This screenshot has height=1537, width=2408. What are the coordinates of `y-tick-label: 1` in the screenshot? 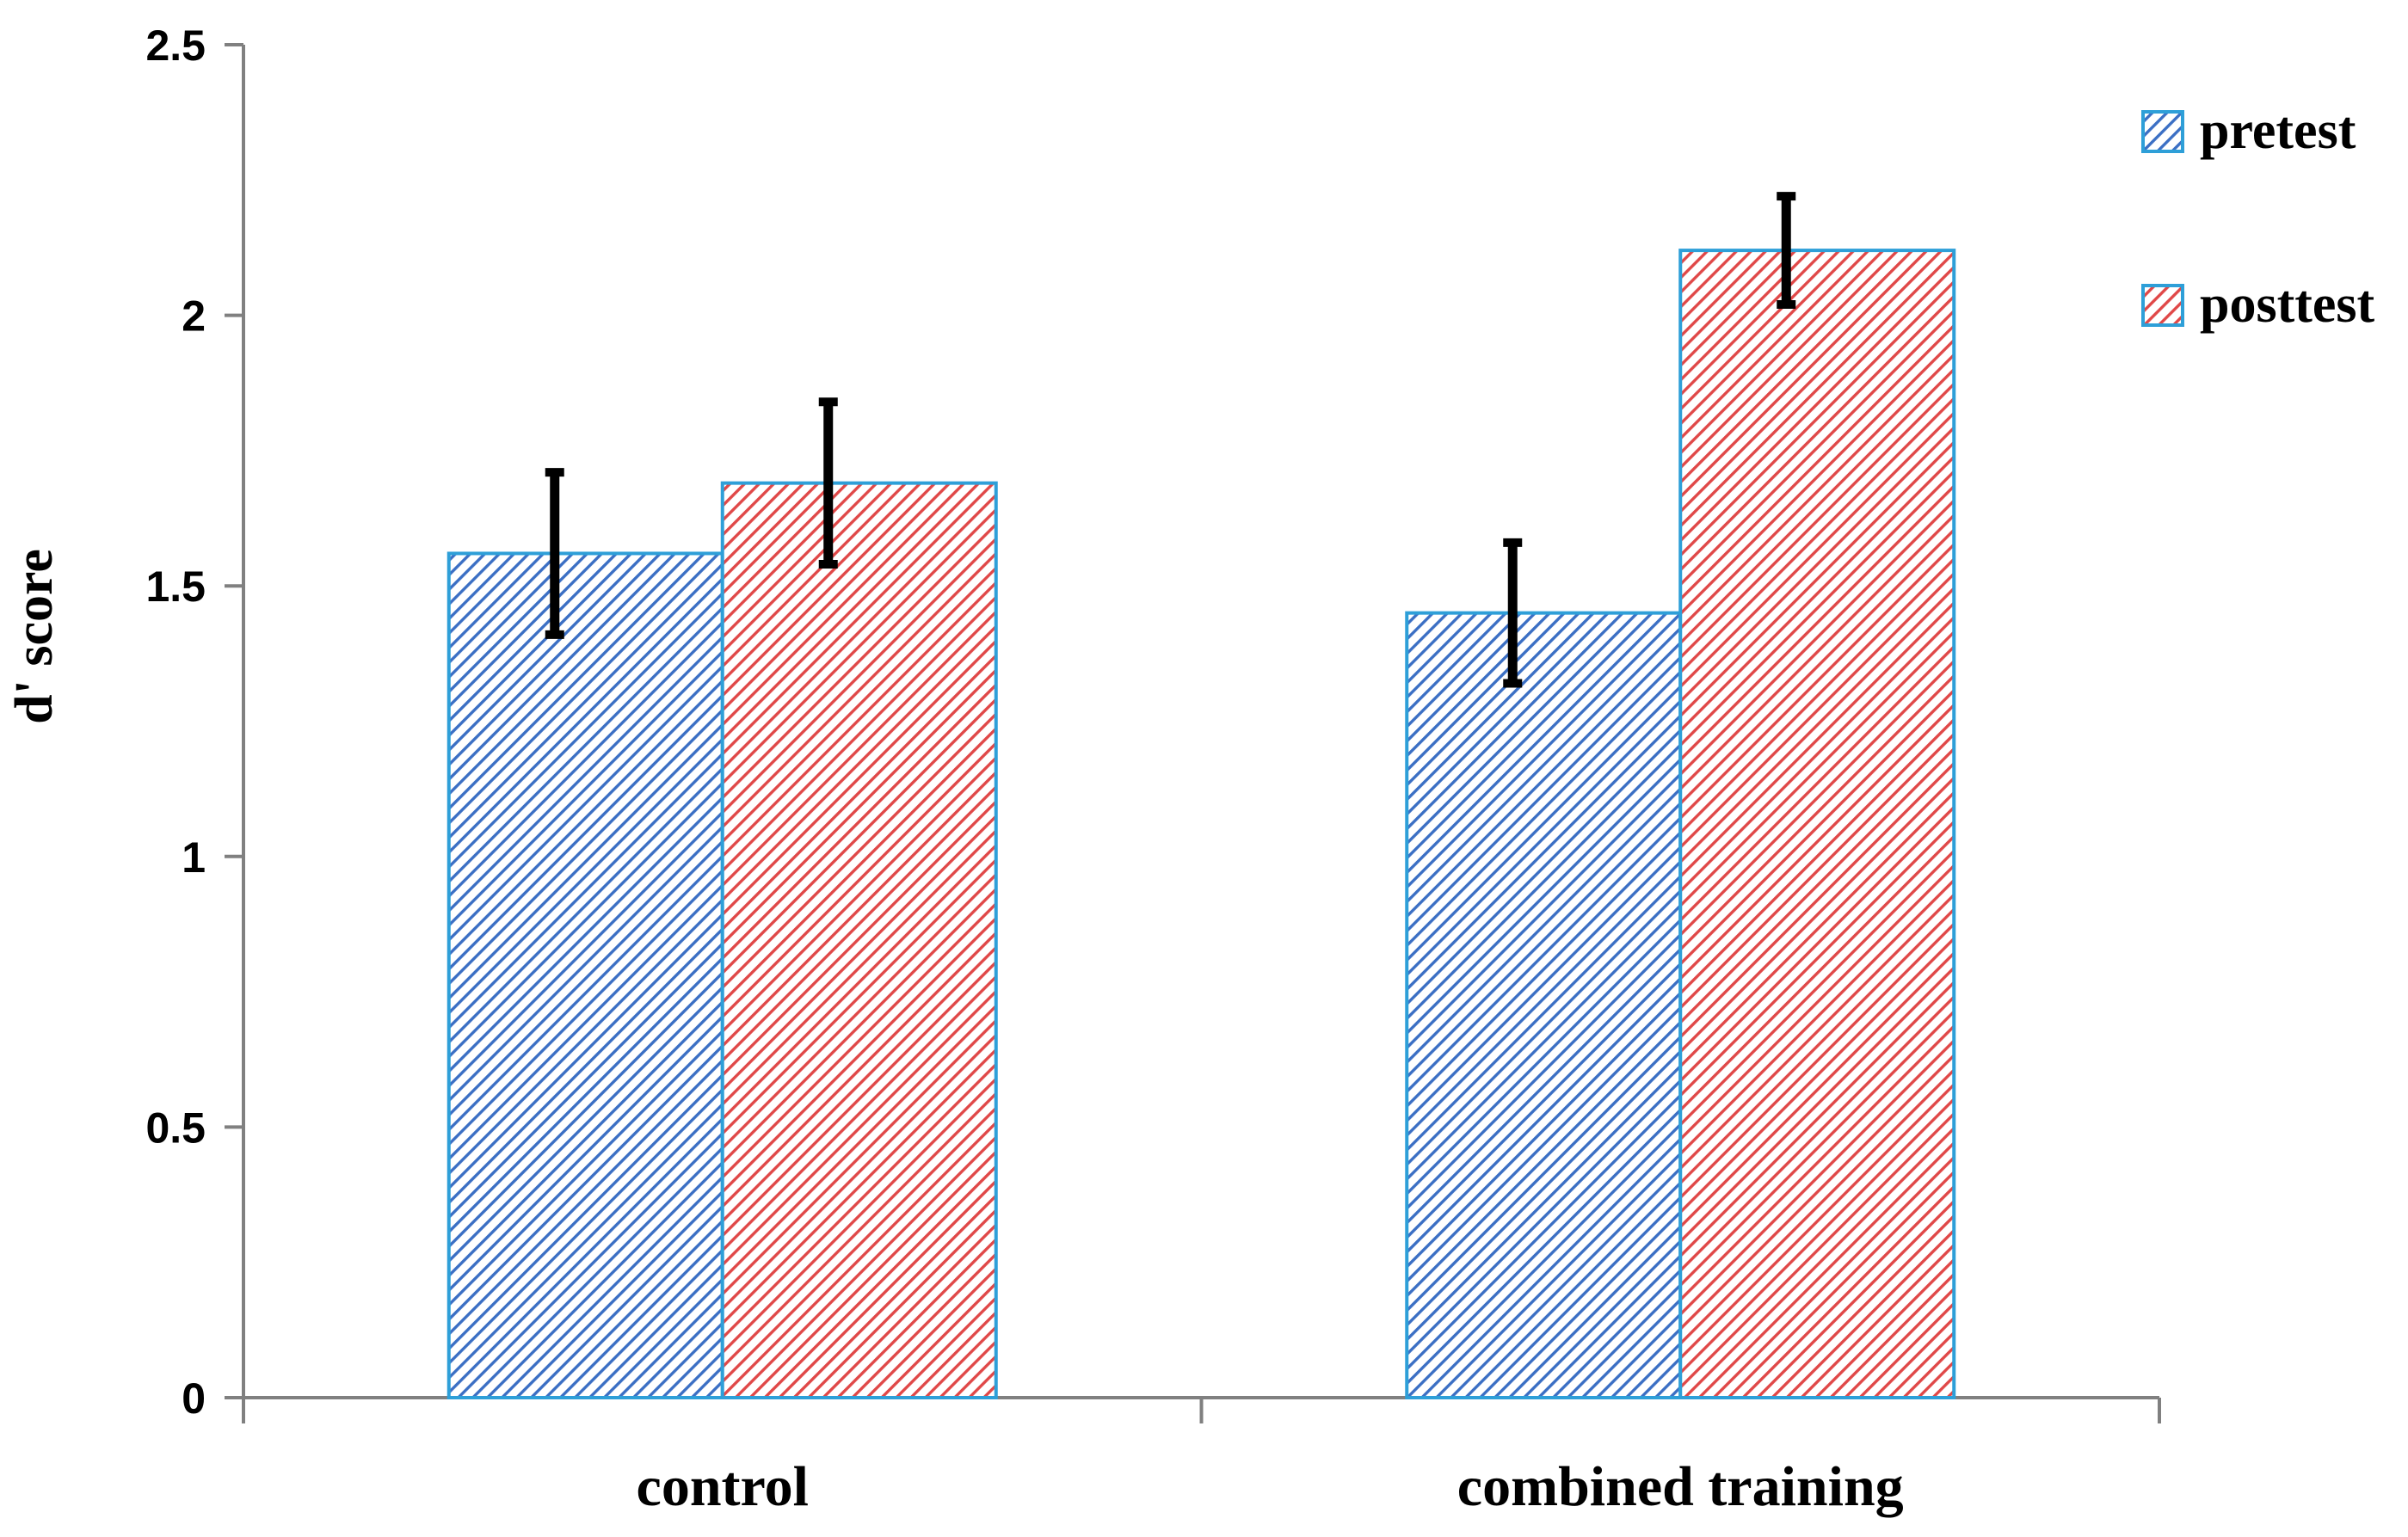 It's located at (194, 857).